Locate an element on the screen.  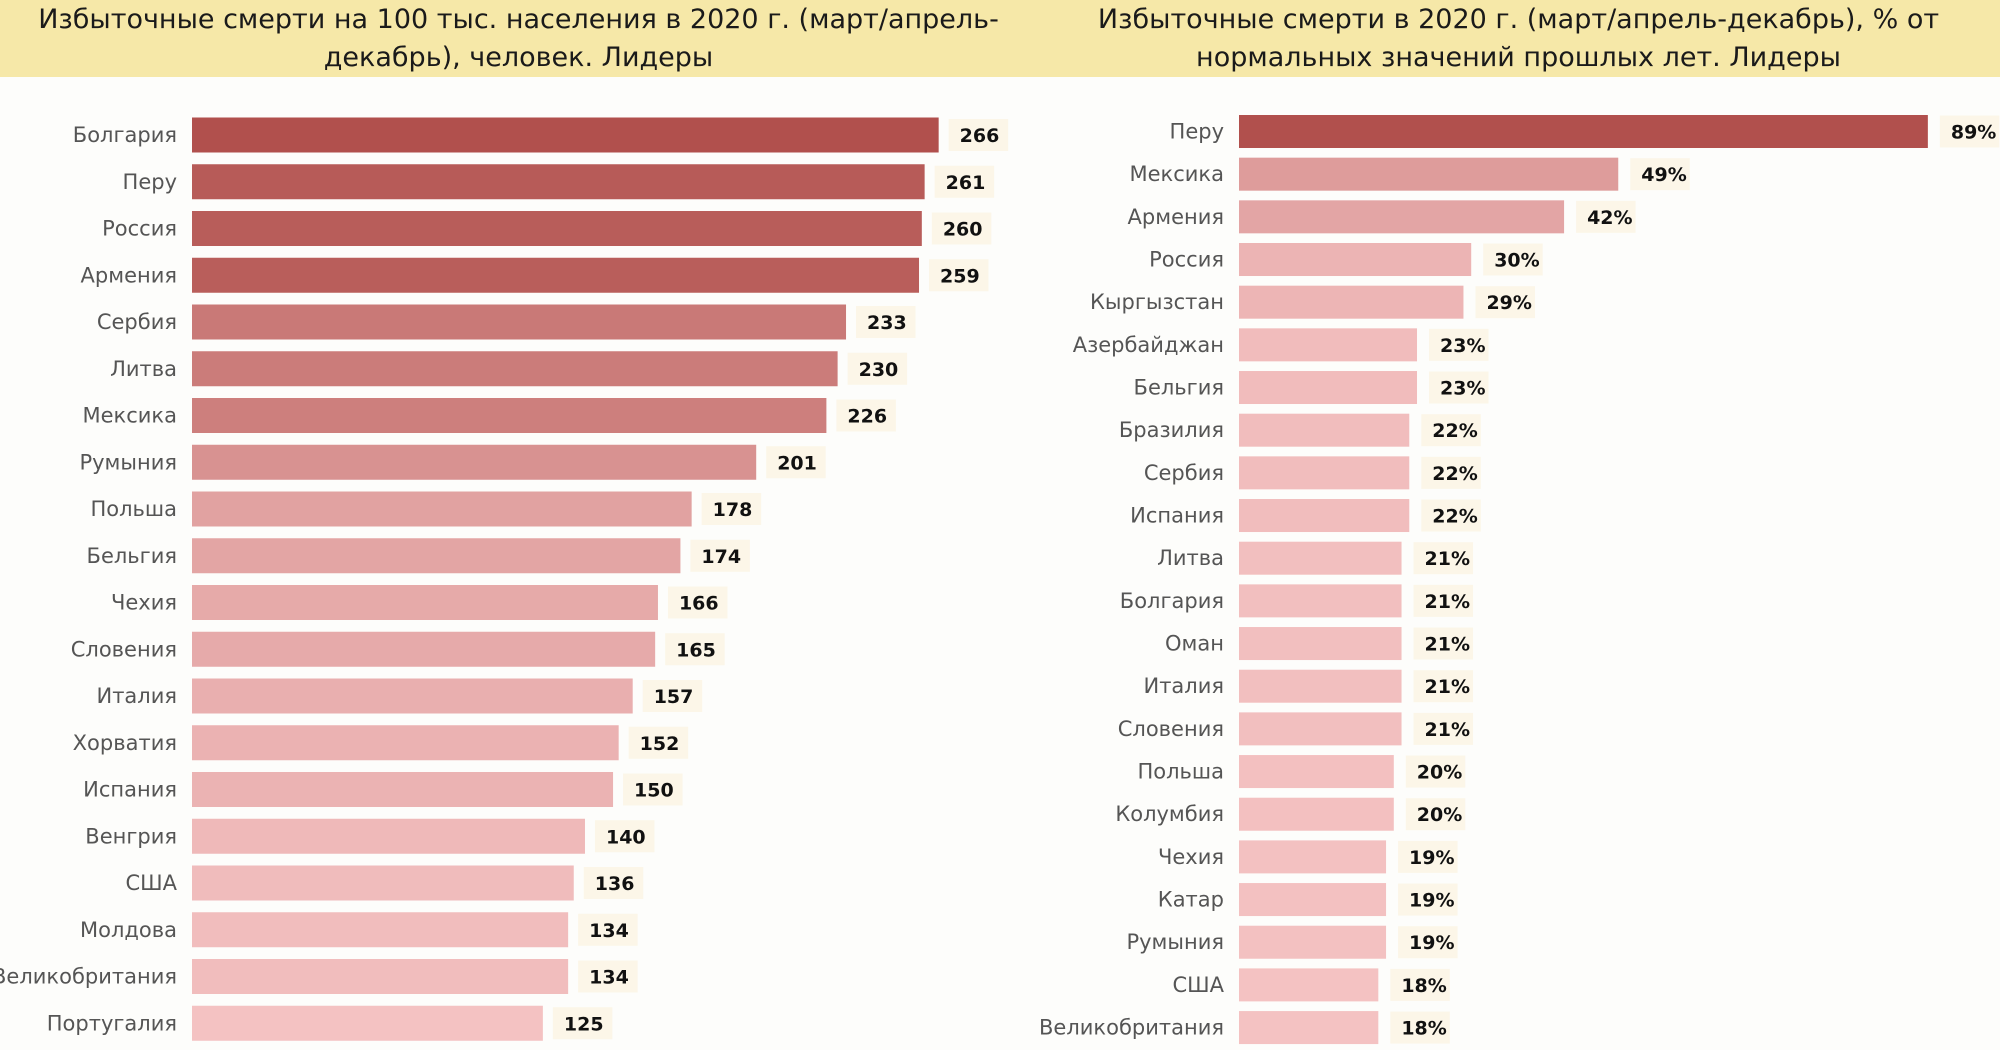
category-label-1-9: Польша is located at coordinates (133, 509).